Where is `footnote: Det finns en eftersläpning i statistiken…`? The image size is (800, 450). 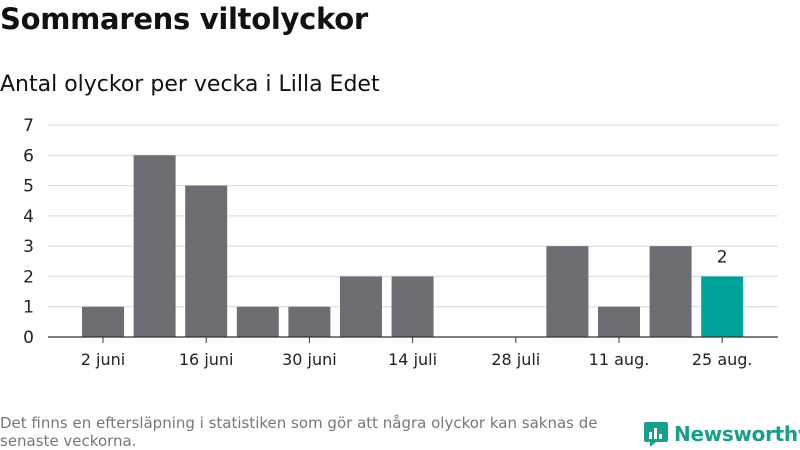
footnote: Det finns en eftersläpning i statistiken… is located at coordinates (299, 432).